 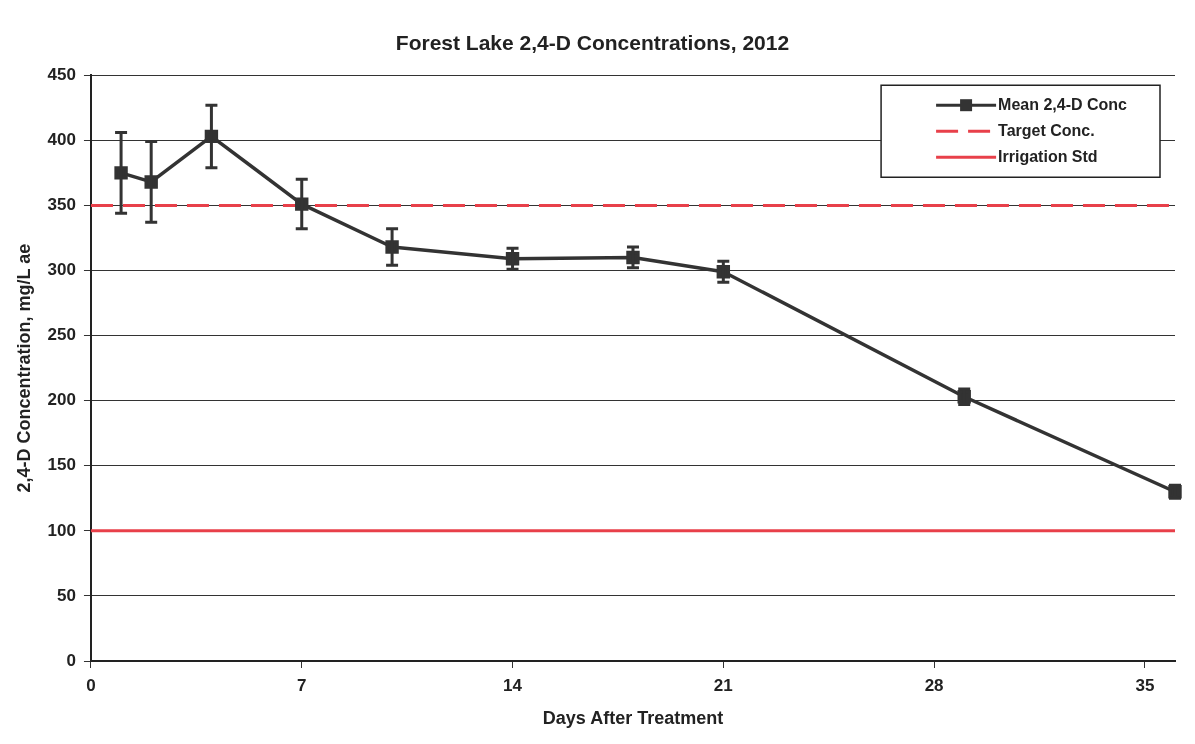 What do you see at coordinates (61, 270) in the screenshot?
I see `y-tick-label: 300` at bounding box center [61, 270].